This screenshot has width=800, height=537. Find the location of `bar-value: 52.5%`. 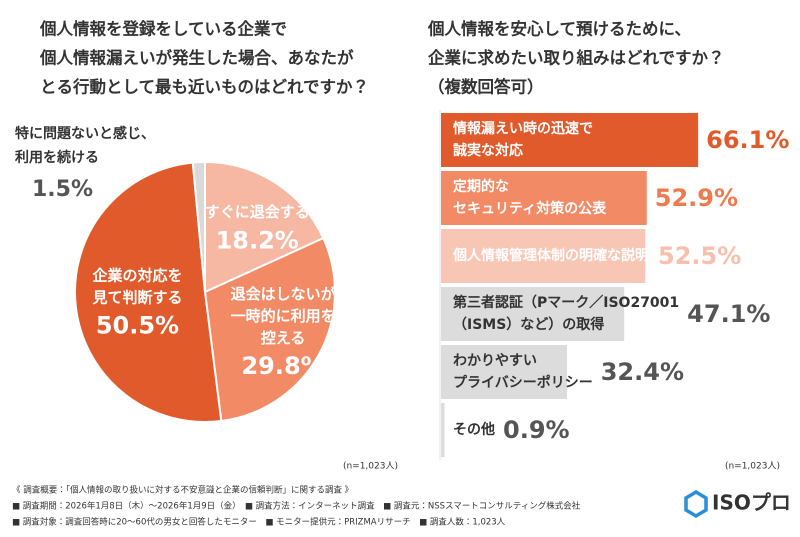

bar-value: 52.5% is located at coordinates (699, 256).